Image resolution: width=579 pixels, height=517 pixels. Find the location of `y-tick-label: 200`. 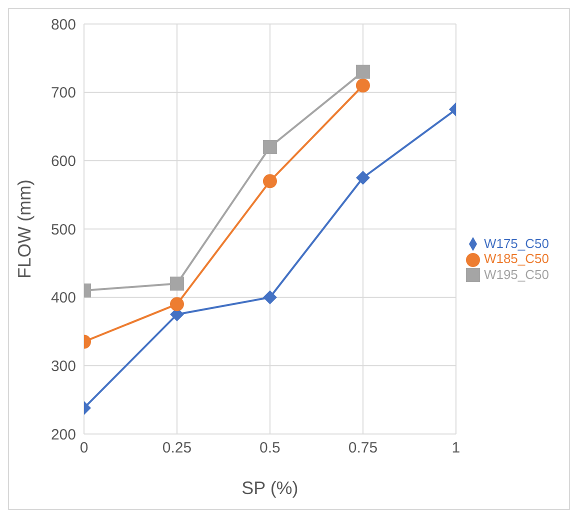

y-tick-label: 200 is located at coordinates (63, 435).